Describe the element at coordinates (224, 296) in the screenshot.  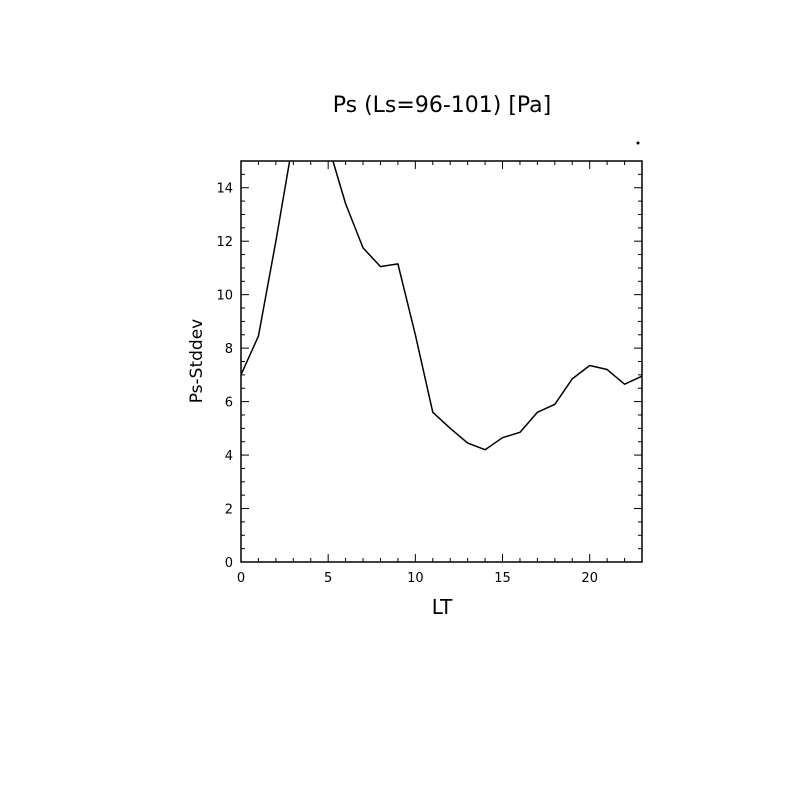
I see `y-tick-label: 10` at that location.